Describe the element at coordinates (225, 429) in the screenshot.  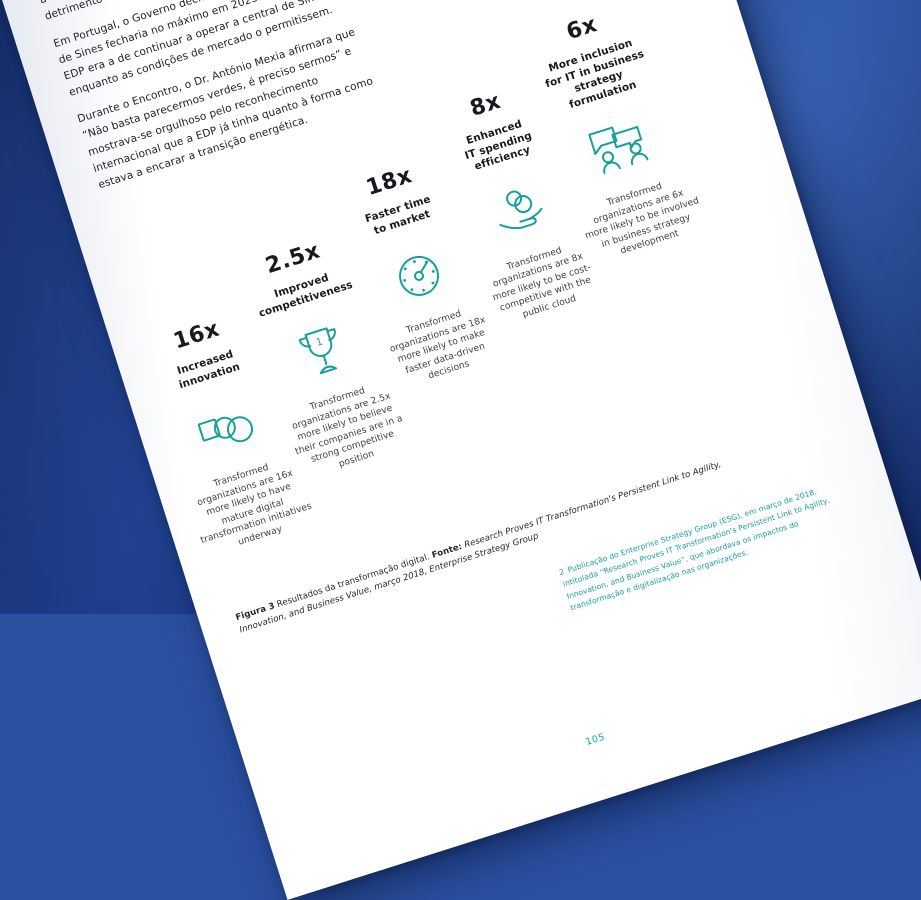
I see `shapes-square-circles-icon` at that location.